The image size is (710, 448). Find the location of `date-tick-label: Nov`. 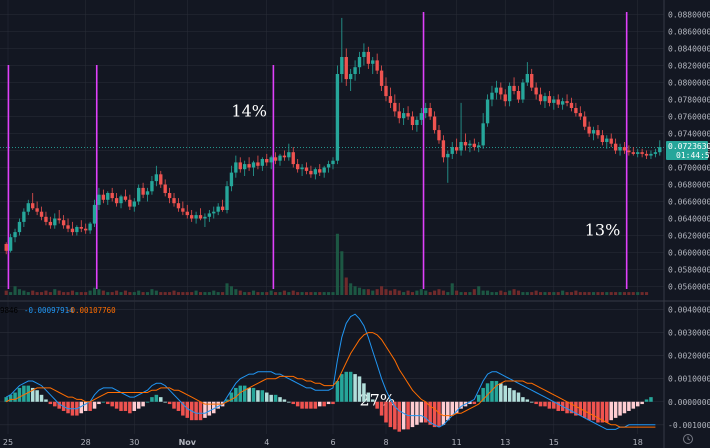

date-tick-label: Nov is located at coordinates (188, 442).